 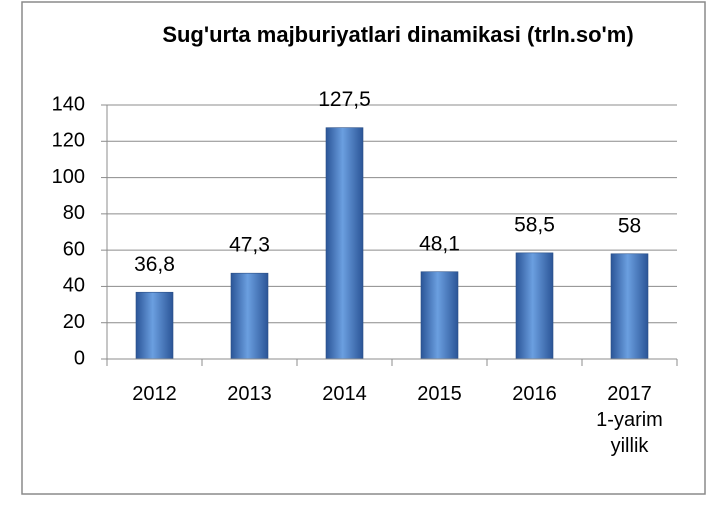 What do you see at coordinates (74, 249) in the screenshot?
I see `y-tick-label: 60` at bounding box center [74, 249].